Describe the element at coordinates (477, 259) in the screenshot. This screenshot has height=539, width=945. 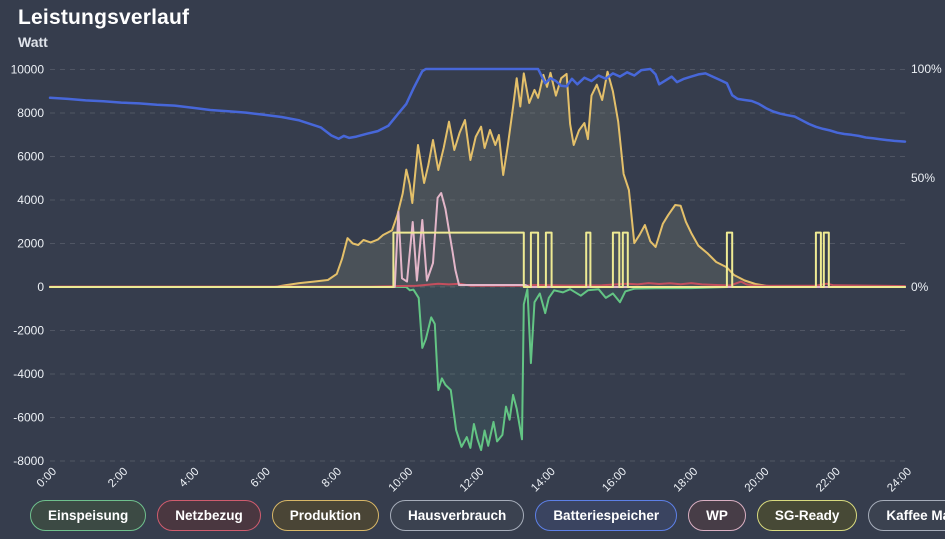
I see `series-sg-ready-line` at that location.